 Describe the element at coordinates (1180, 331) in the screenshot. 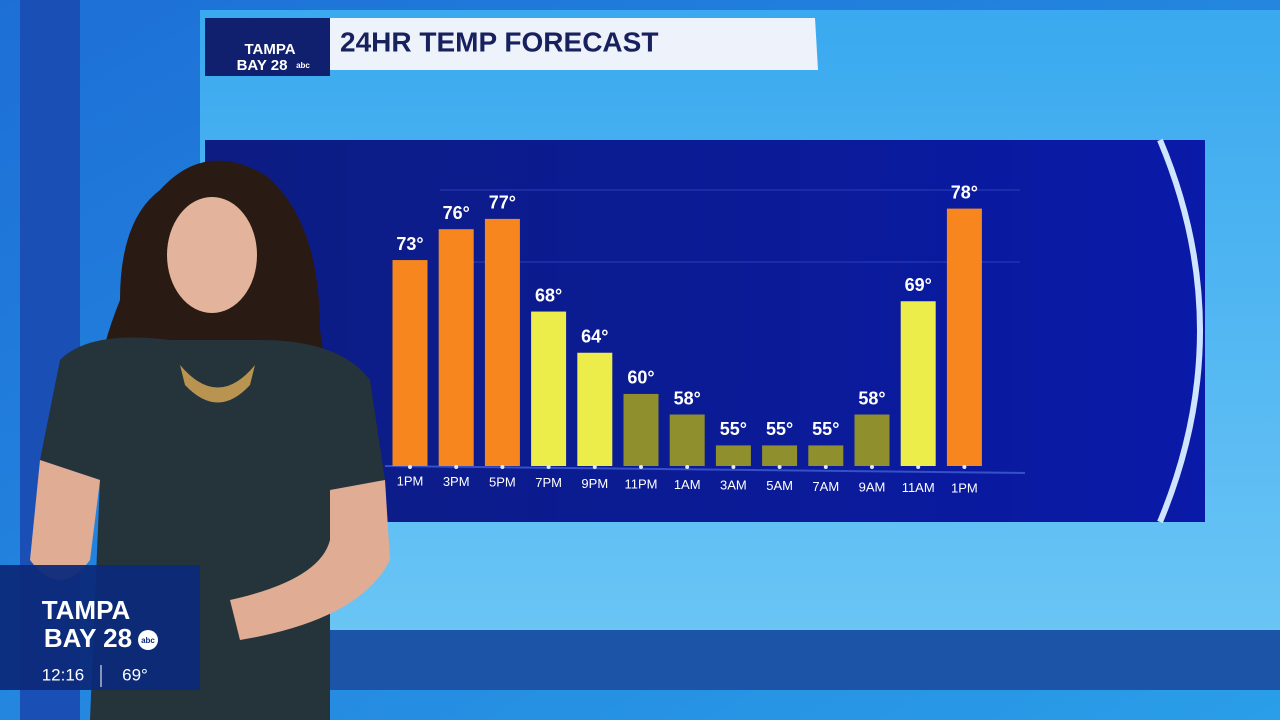

I see `panel-arc` at that location.